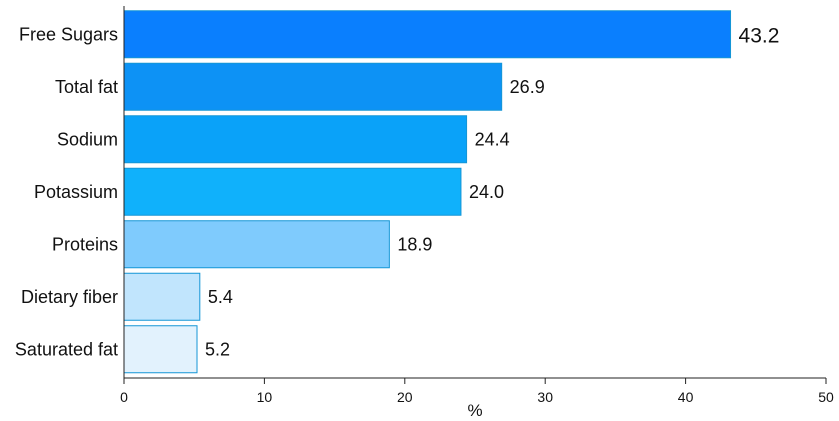 Image resolution: width=839 pixels, height=421 pixels. What do you see at coordinates (124, 397) in the screenshot?
I see `x-tick-label: 0` at bounding box center [124, 397].